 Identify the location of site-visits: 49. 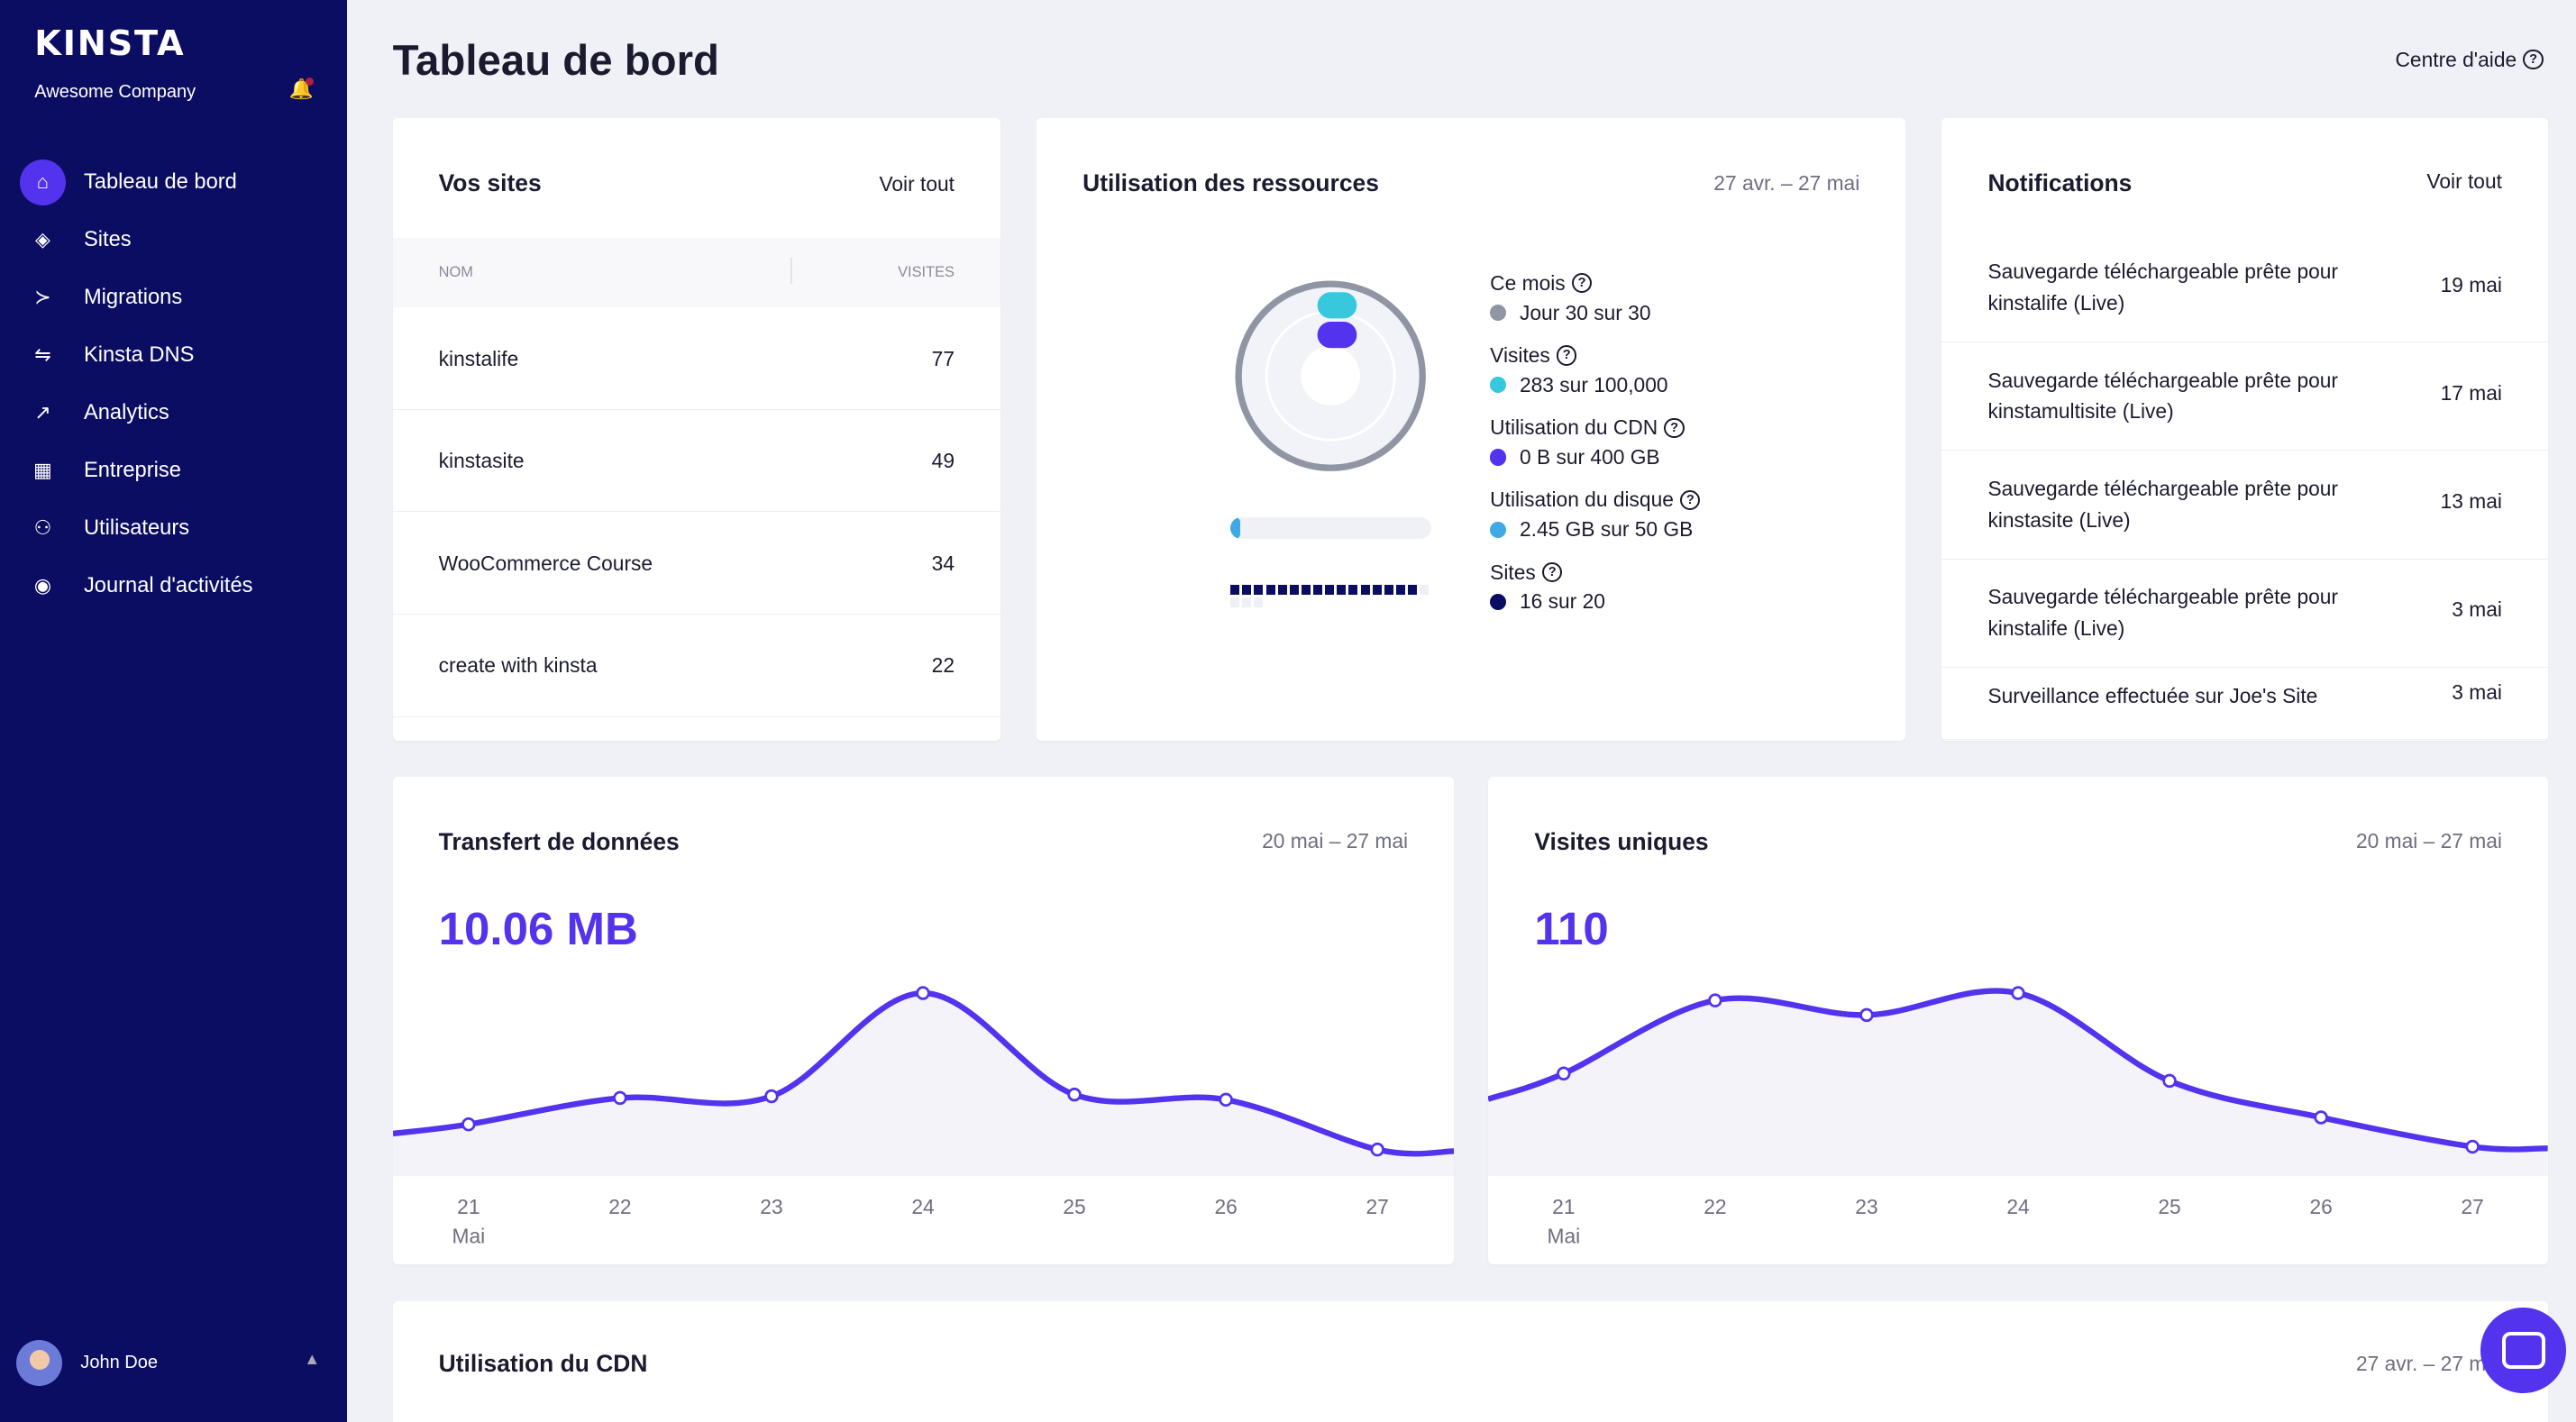
(943, 461).